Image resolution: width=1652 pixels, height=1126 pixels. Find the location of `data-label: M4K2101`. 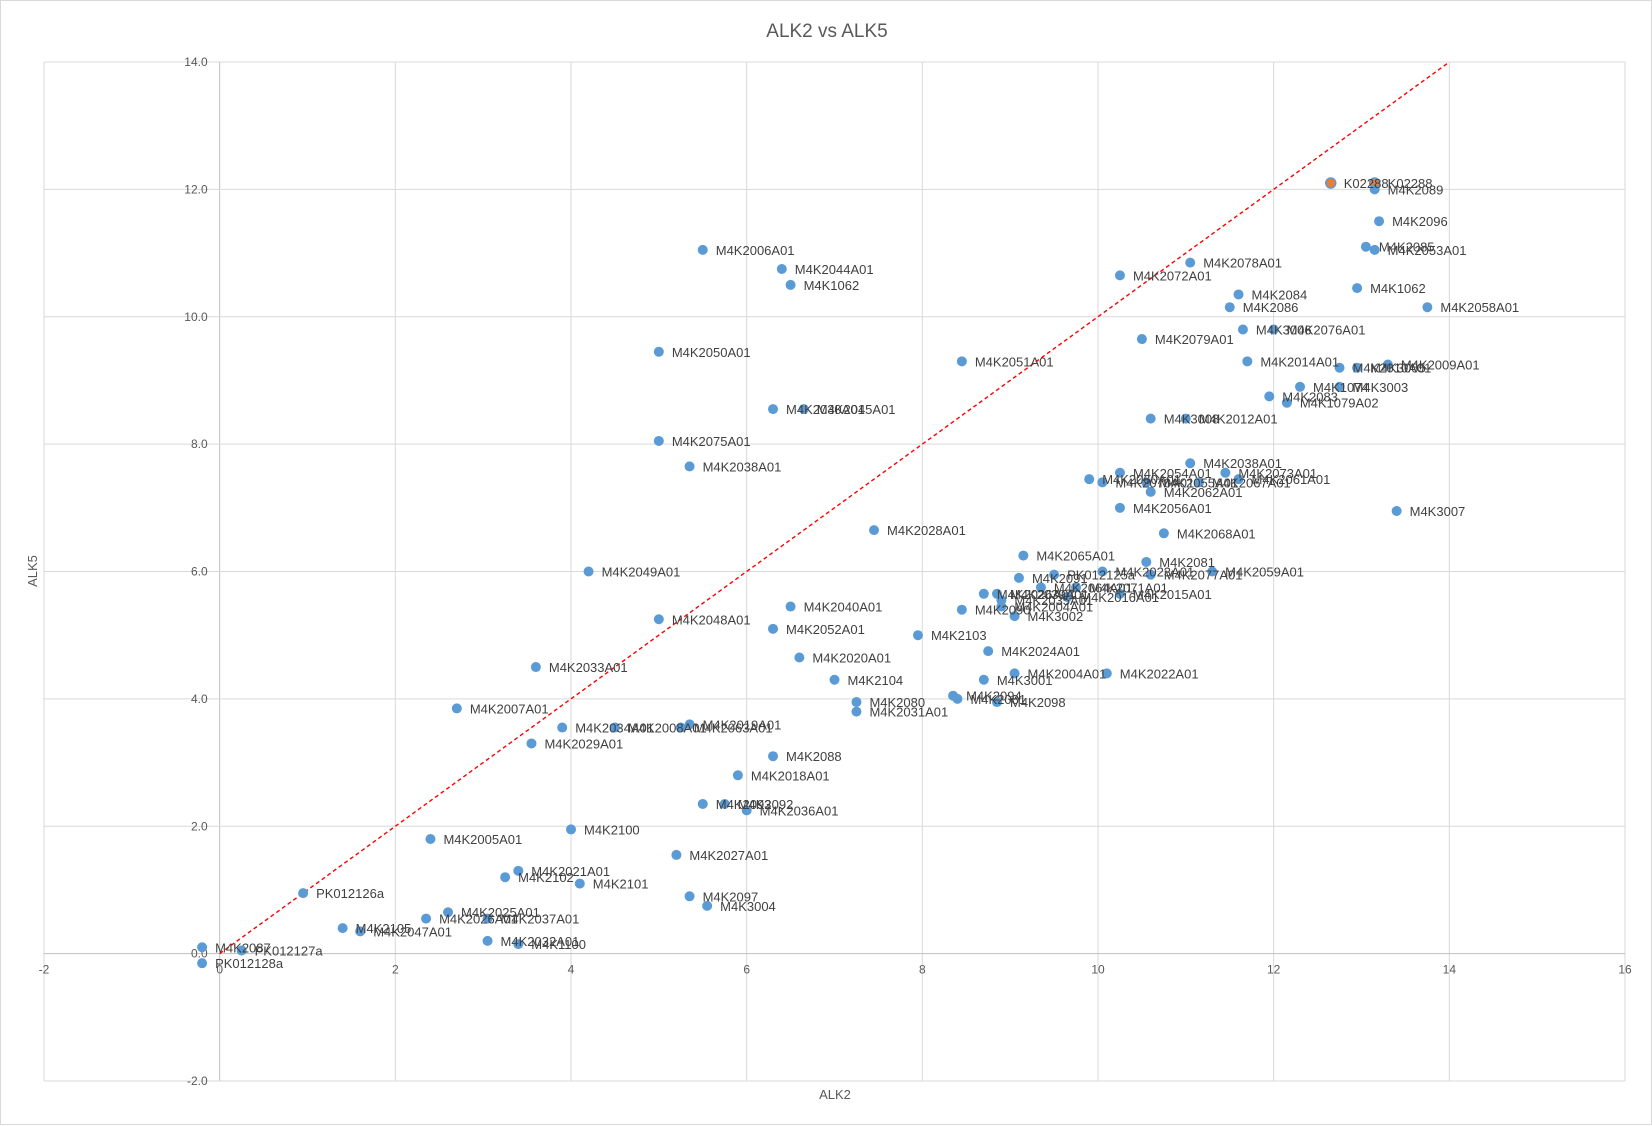

data-label: M4K2101 is located at coordinates (621, 884).